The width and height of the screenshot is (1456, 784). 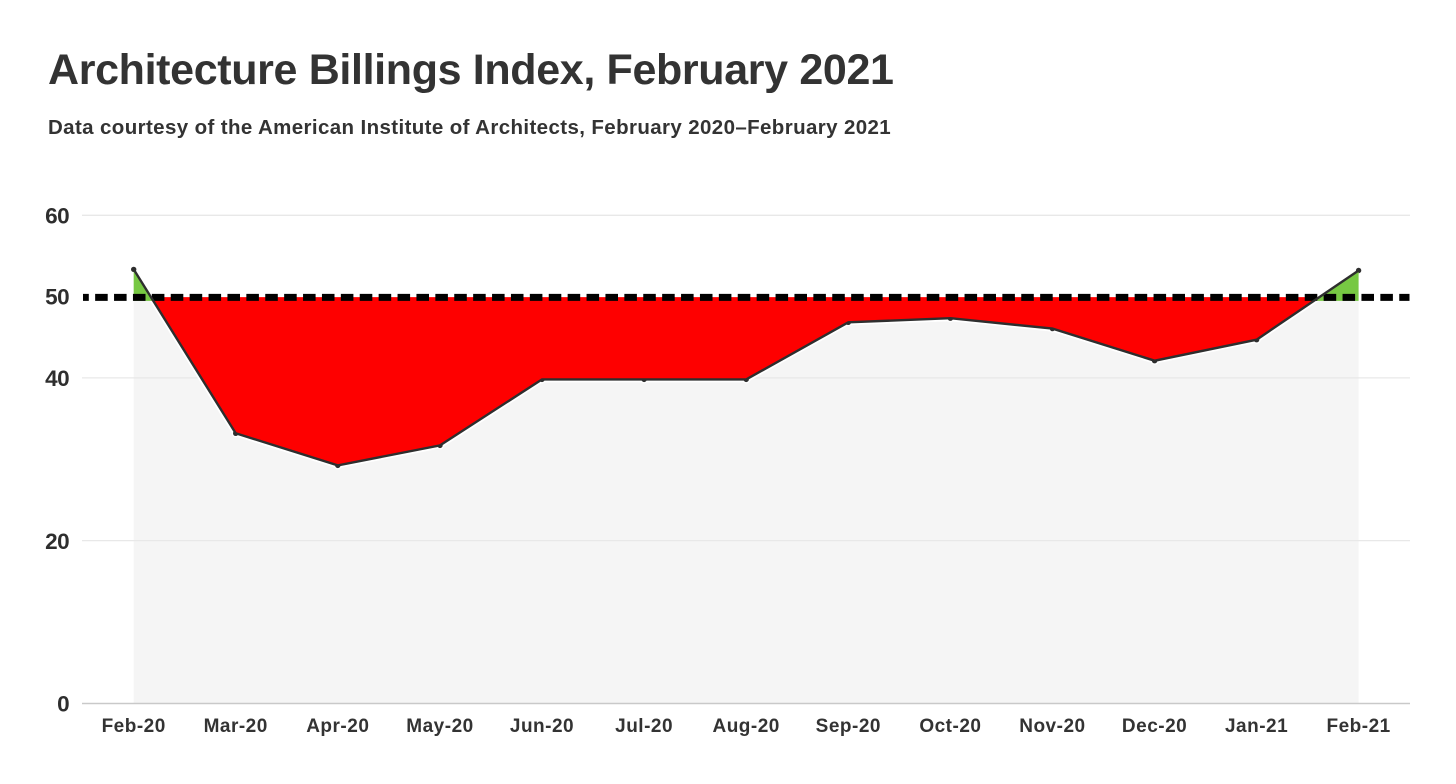 I want to click on svg-text: Nov-20, so click(x=1052, y=726).